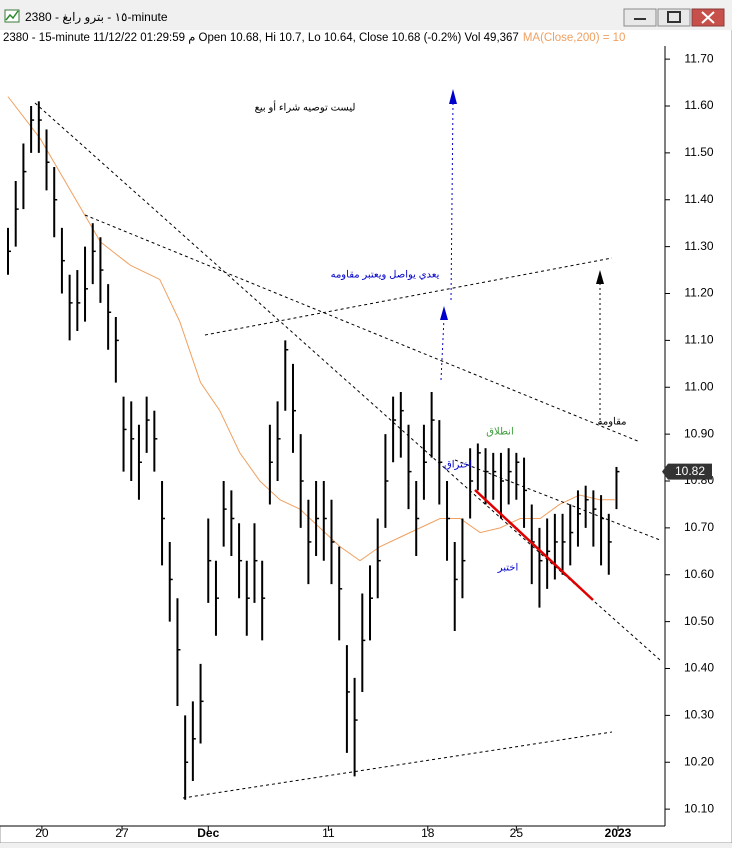 This screenshot has width=732, height=848. Describe the element at coordinates (665, 471) in the screenshot. I see `last-price-pointer` at that location.